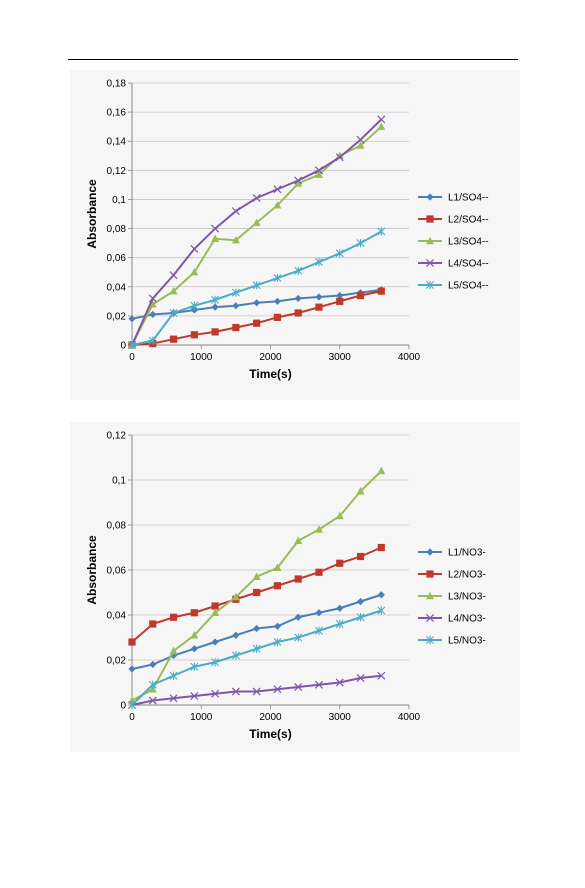 The width and height of the screenshot is (585, 888). I want to click on legend-item: L3/SO4--, so click(453, 242).